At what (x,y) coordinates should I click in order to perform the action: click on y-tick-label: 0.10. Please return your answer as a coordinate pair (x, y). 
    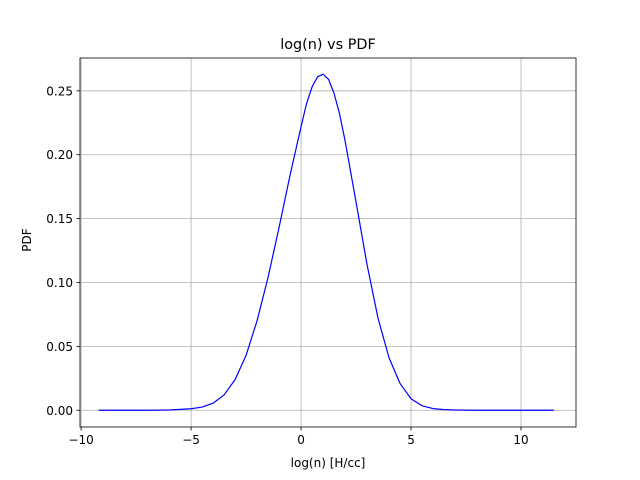
    Looking at the image, I should click on (59, 283).